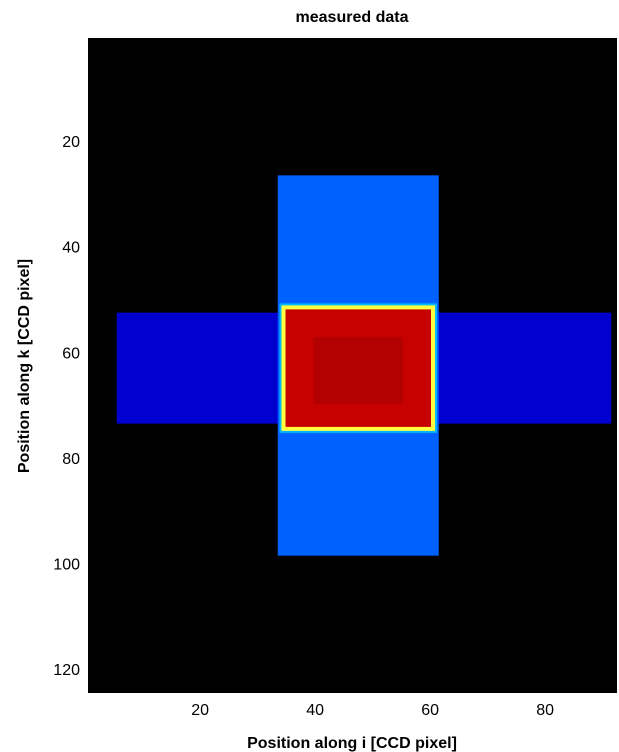  What do you see at coordinates (352, 743) in the screenshot?
I see `x-axis-label: Position along i [CCD pixel]` at bounding box center [352, 743].